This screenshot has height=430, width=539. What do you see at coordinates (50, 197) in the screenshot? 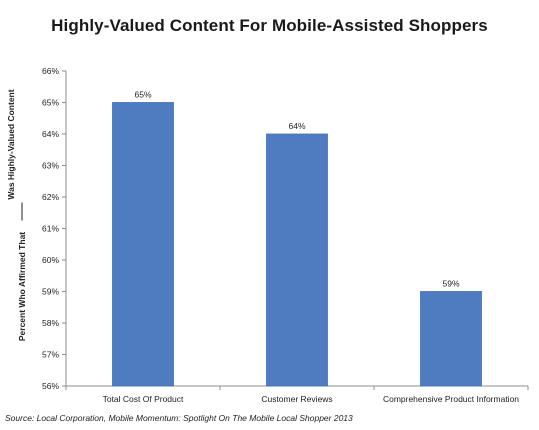
I see `y-tick-label: 62%` at bounding box center [50, 197].